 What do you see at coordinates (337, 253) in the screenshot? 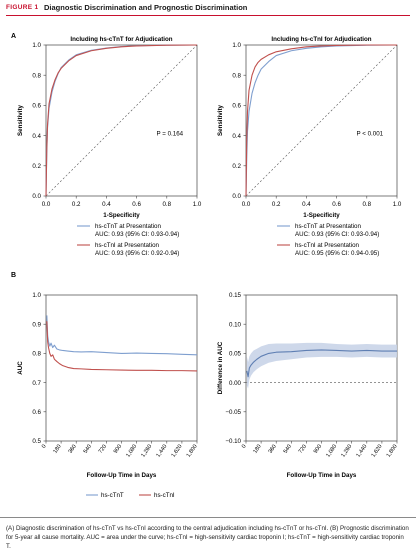
I see `legend-auc: AUC: 0.95 (95% CI: 0.94-0.95)` at bounding box center [337, 253].